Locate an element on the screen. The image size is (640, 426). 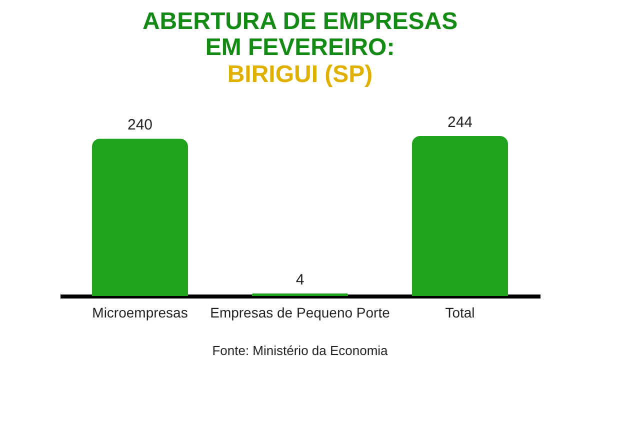
x-tick-label: Microempresas is located at coordinates (140, 312).